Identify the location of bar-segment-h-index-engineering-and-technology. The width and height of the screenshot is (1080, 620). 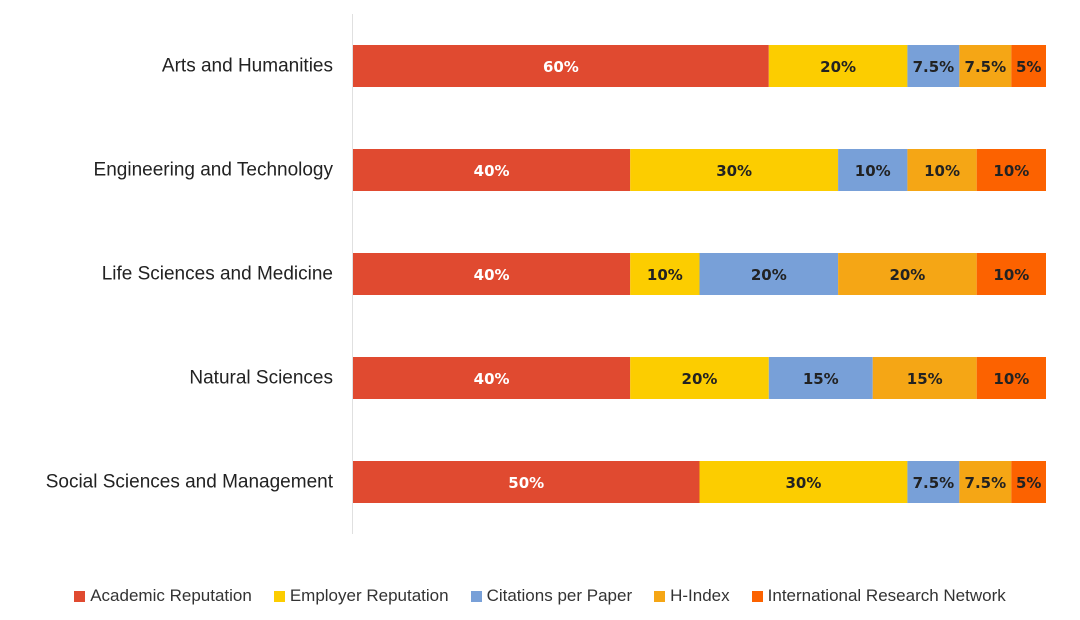
(942, 170).